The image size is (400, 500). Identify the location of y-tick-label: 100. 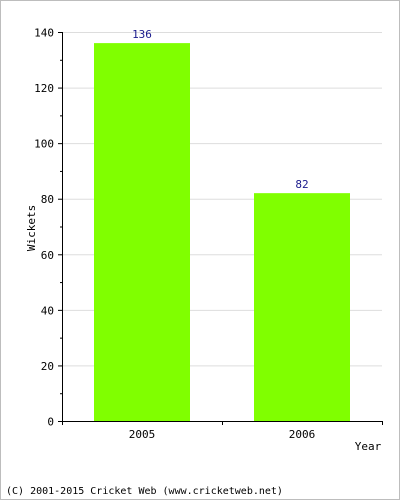
(44, 144).